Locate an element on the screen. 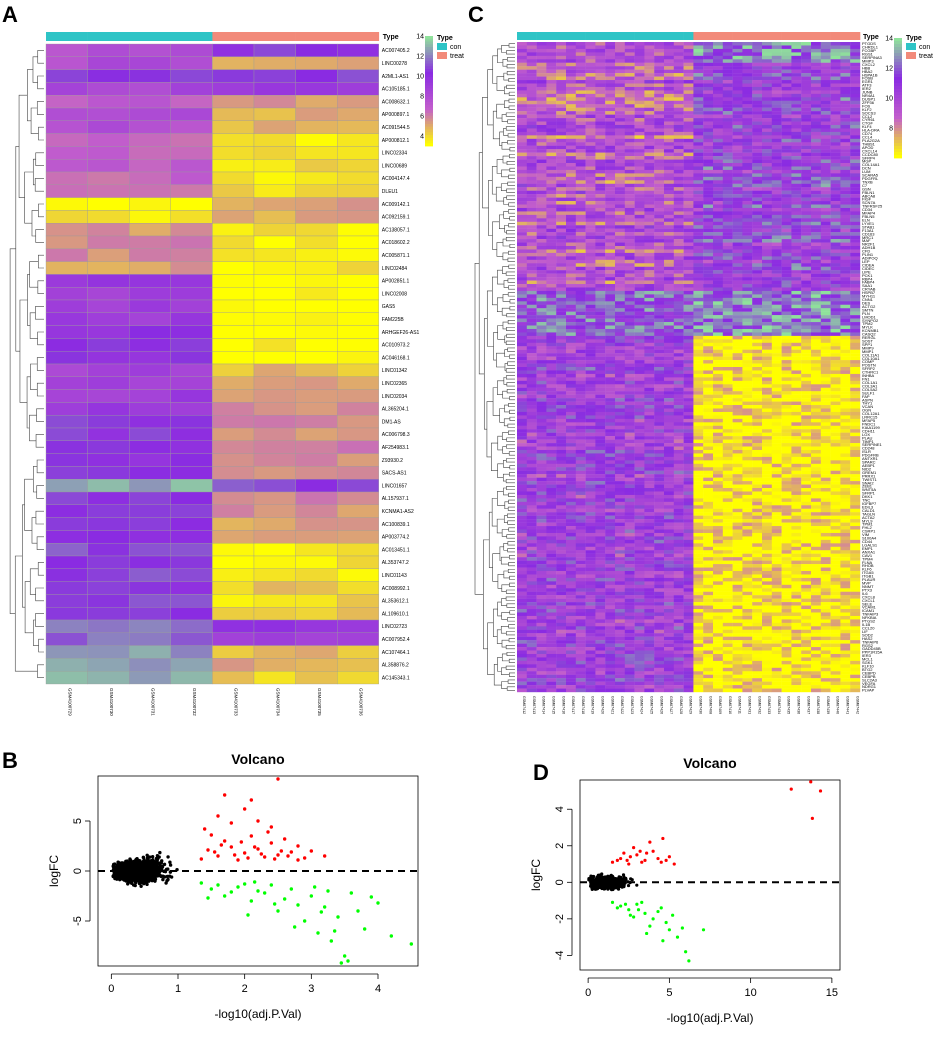 This screenshot has height=1047, width=941. row-dendrogram-a is located at coordinates (40, 543).